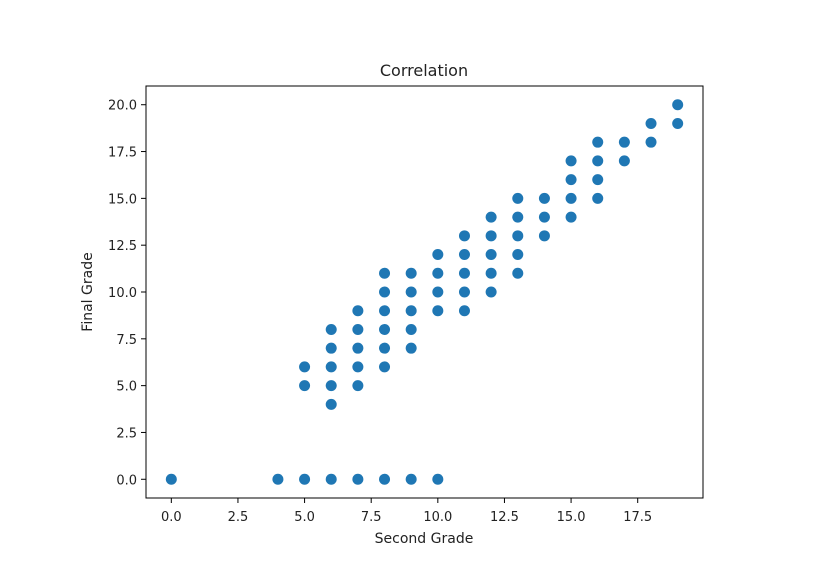 This screenshot has width=825, height=580. Describe the element at coordinates (171, 517) in the screenshot. I see `x-tick-label: 0.0` at that location.